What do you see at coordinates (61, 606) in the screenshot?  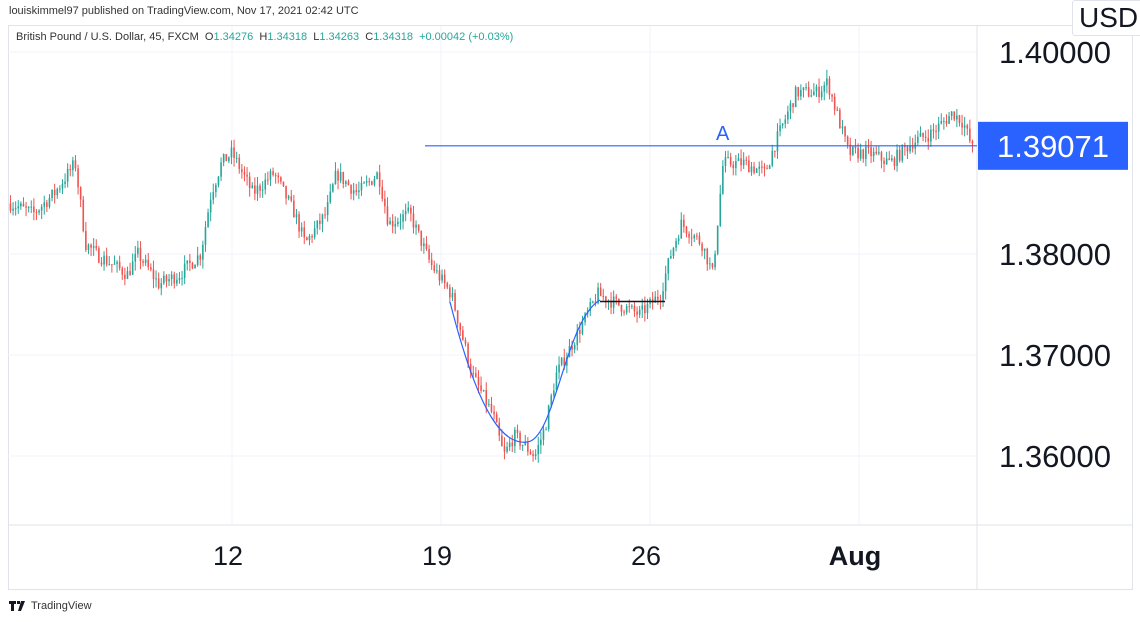 I see `brand-name: TradingView` at bounding box center [61, 606].